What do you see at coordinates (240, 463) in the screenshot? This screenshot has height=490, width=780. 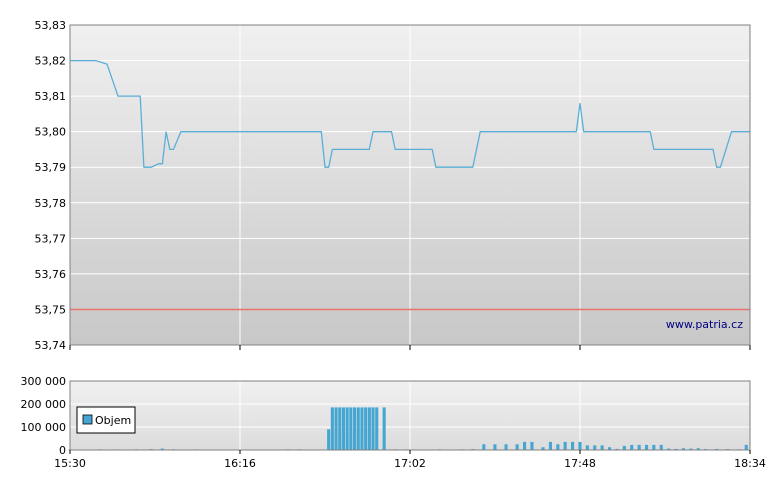 I see `x-tick-label: 16:16` at bounding box center [240, 463].